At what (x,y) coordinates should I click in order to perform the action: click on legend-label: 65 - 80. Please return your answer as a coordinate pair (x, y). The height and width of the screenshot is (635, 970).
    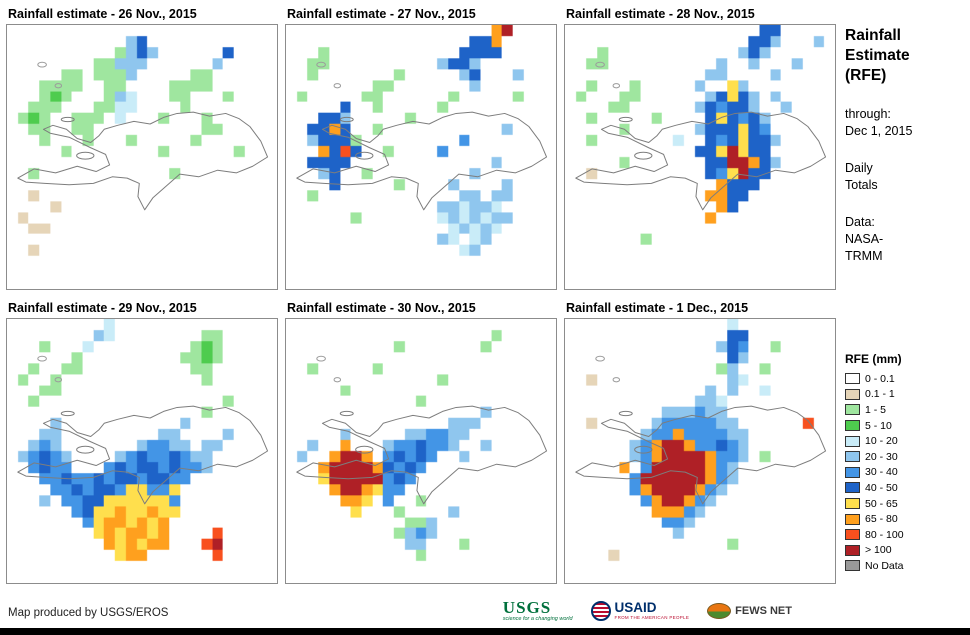
    Looking at the image, I should click on (881, 519).